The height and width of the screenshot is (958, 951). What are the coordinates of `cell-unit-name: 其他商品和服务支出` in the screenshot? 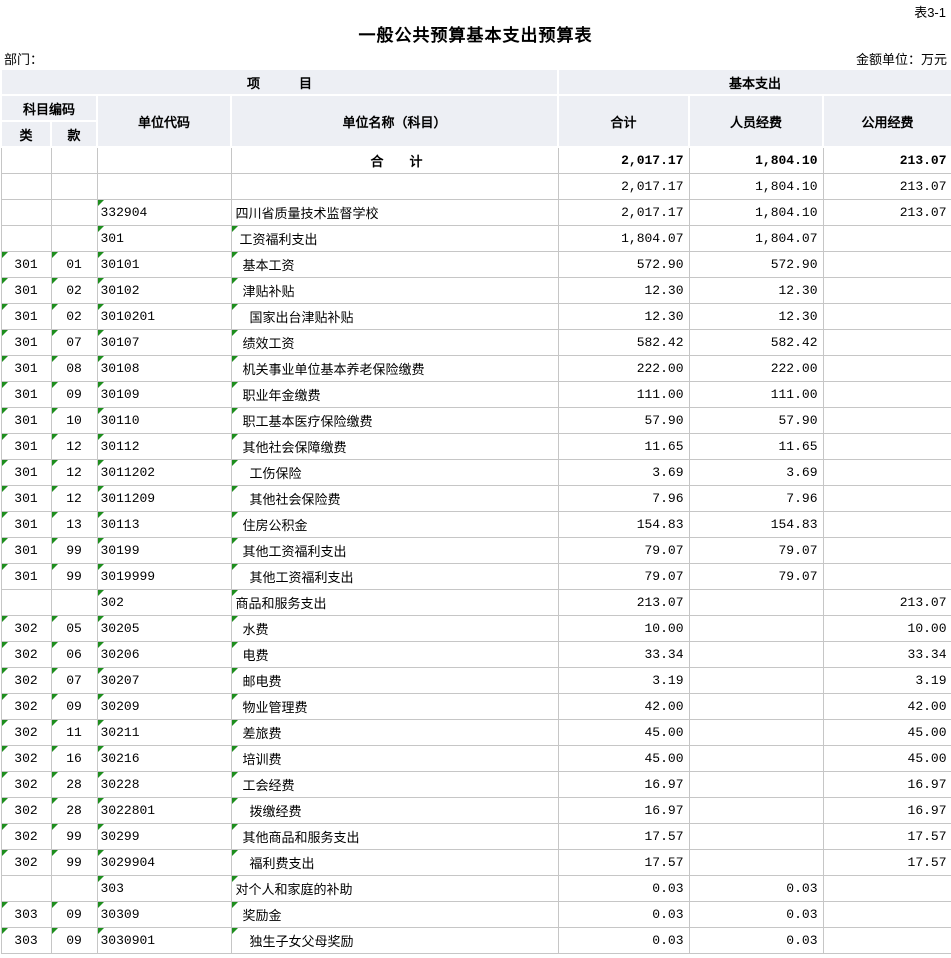 It's located at (394, 836).